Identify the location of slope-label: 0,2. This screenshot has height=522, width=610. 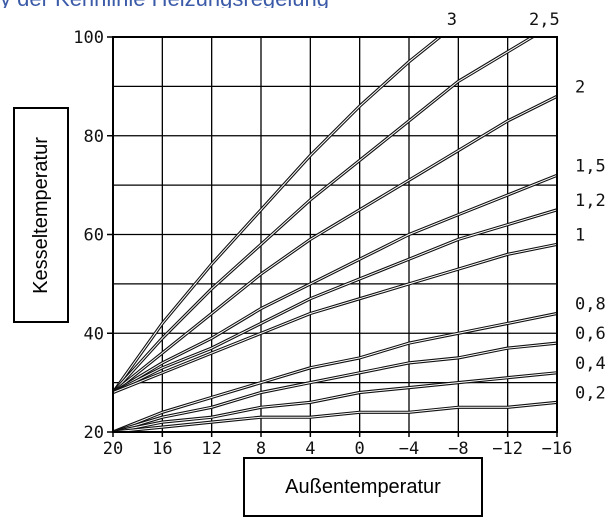
(590, 393).